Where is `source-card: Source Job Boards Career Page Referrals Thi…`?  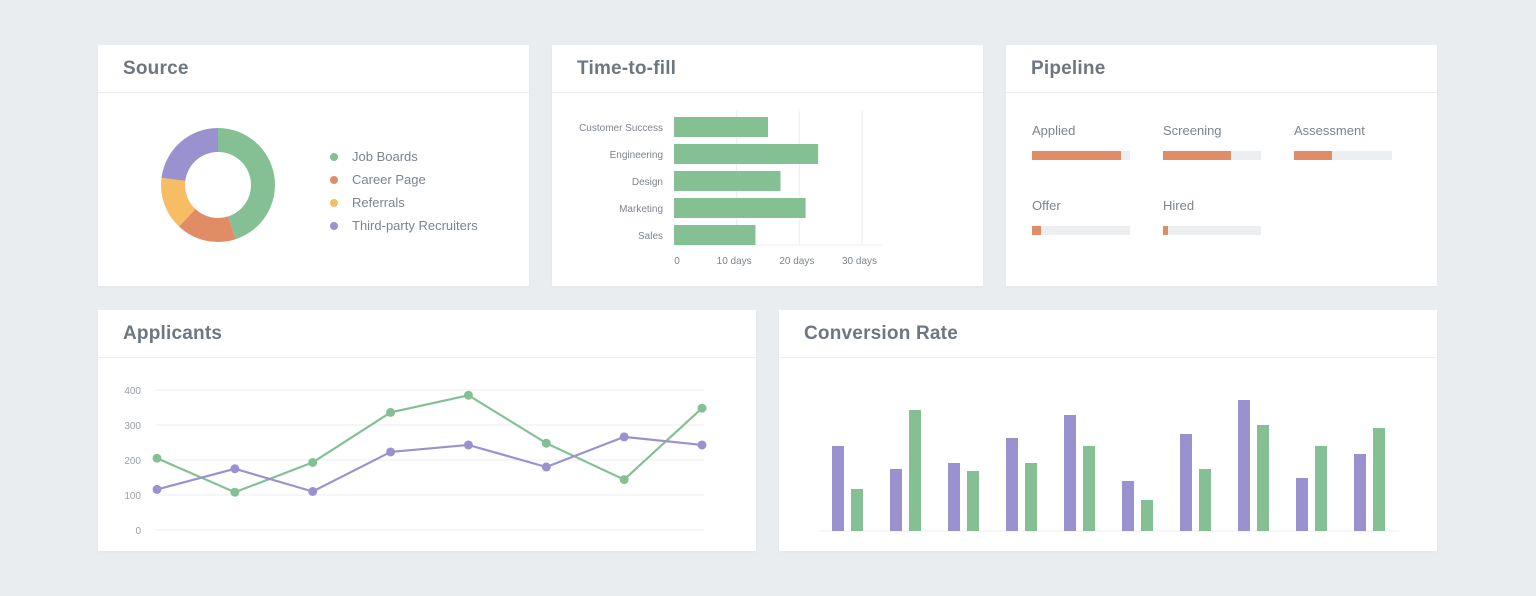
source-card: Source Job Boards Career Page Referrals Thi… is located at coordinates (313, 165).